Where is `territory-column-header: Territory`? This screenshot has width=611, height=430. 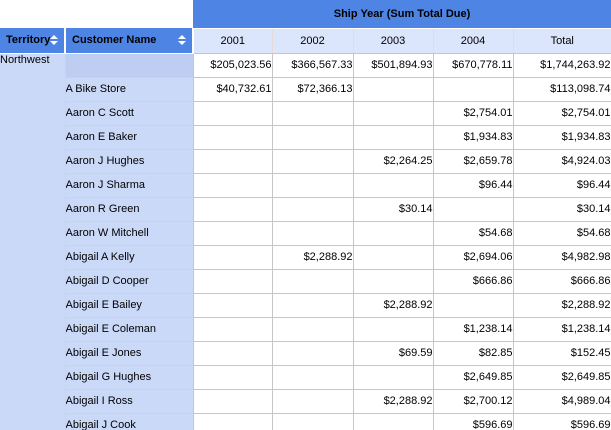
territory-column-header: Territory is located at coordinates (33, 41).